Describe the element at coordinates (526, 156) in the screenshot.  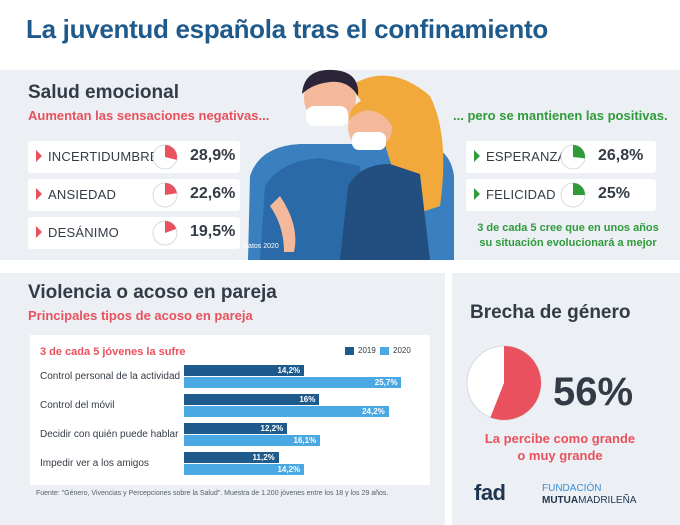
I see `emotion-label: ESPERANZA` at that location.